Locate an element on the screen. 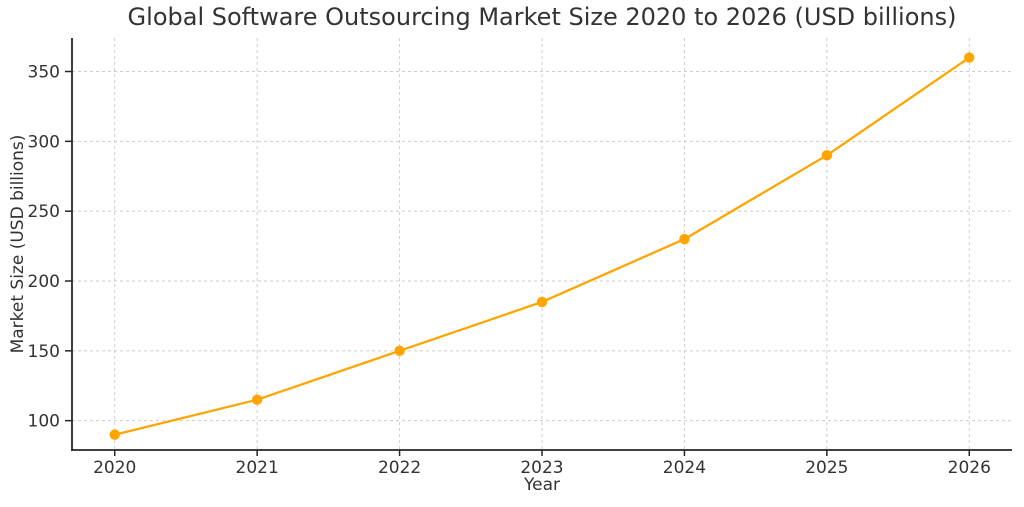 The width and height of the screenshot is (1024, 507). y-tick-label: 250 is located at coordinates (44, 212).